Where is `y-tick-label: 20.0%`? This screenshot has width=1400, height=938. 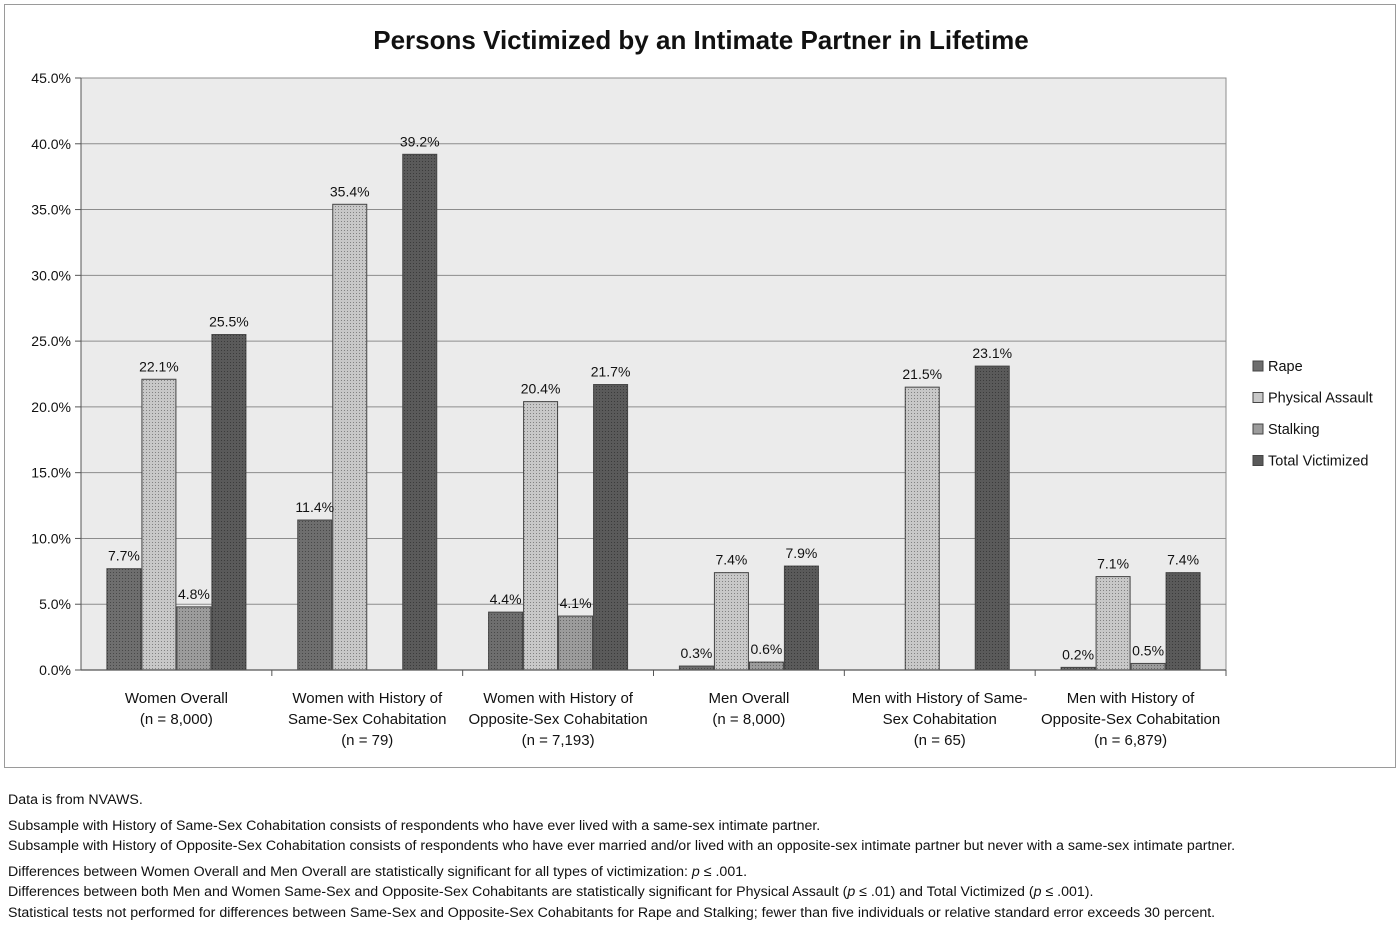
y-tick-label: 20.0% is located at coordinates (51, 407).